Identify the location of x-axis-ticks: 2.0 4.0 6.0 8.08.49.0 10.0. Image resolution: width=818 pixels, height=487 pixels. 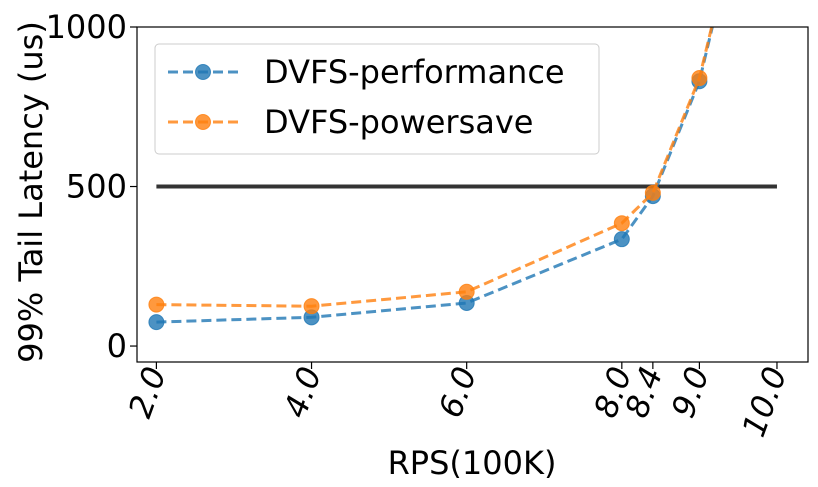
(458, 402).